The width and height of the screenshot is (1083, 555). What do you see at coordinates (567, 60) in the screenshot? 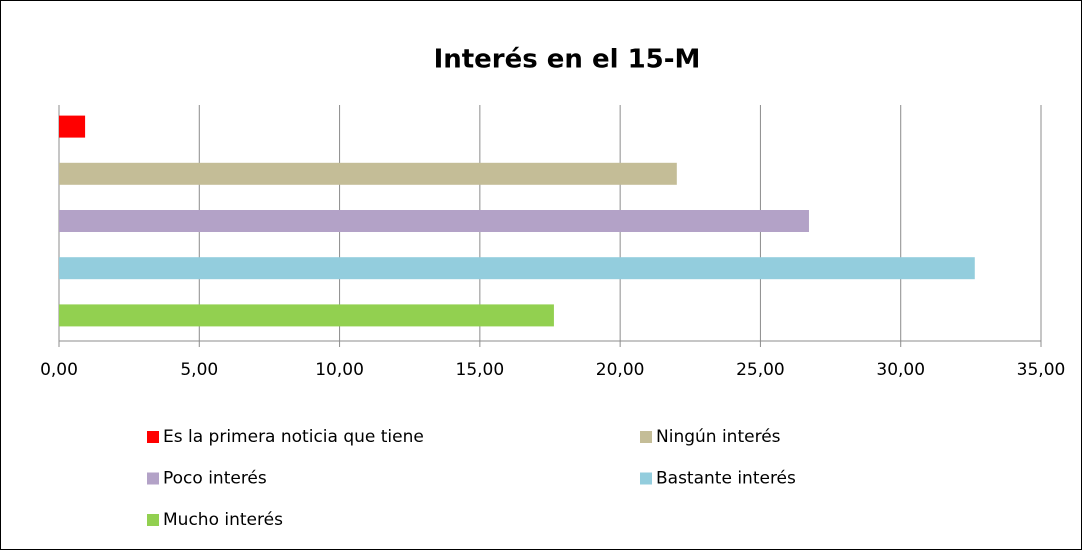
I see `chart-title: Interés en el 15-M` at bounding box center [567, 60].